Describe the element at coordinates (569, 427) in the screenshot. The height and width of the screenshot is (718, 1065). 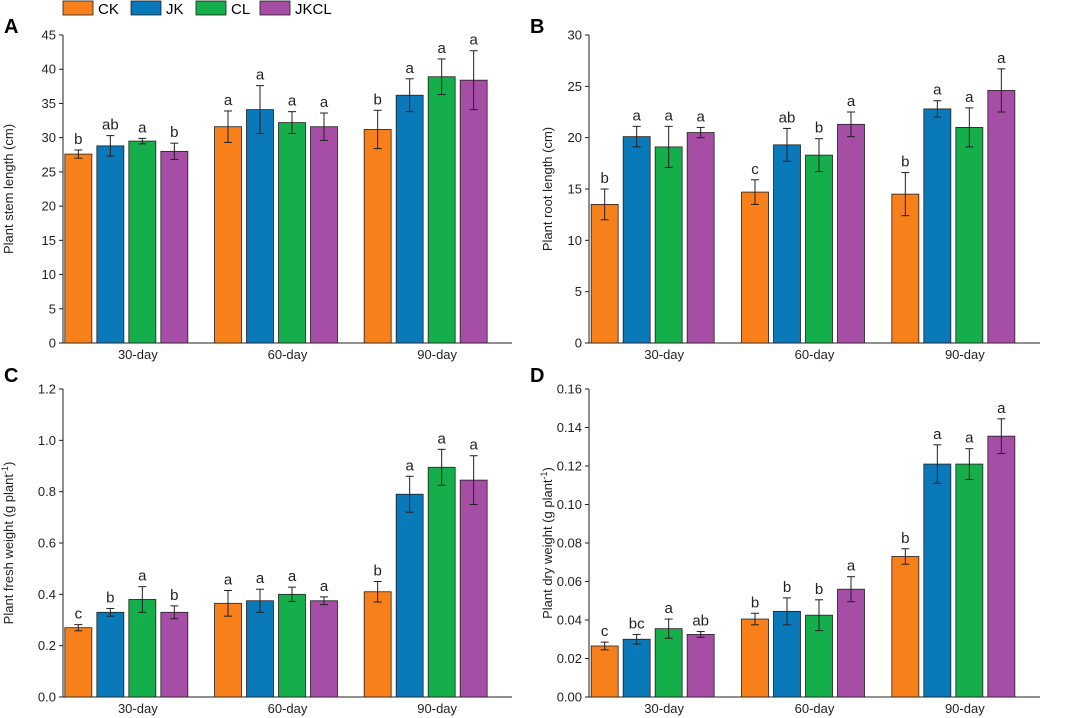
I see `y-tick-label: 0.14` at that location.